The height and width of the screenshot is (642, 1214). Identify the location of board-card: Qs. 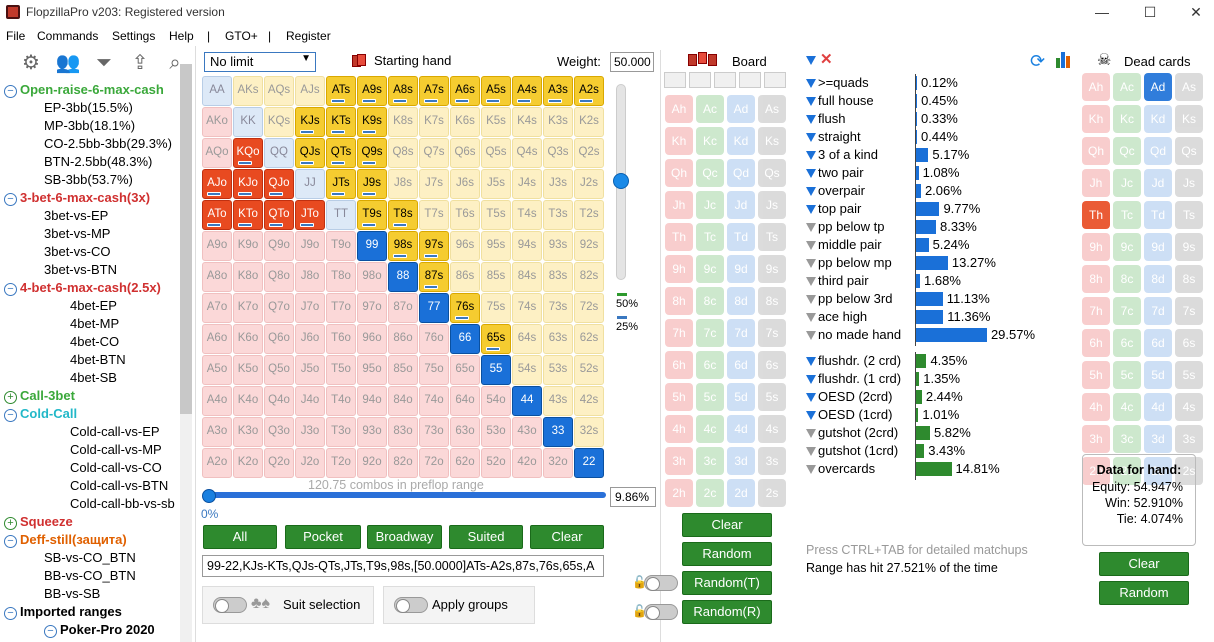
(772, 173).